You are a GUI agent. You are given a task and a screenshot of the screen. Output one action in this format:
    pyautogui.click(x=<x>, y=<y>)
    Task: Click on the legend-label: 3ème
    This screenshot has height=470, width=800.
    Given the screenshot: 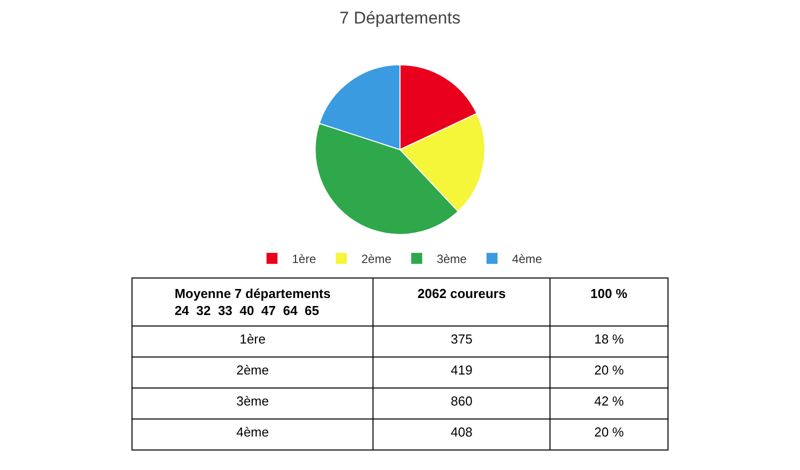 What is the action you would take?
    pyautogui.click(x=452, y=259)
    